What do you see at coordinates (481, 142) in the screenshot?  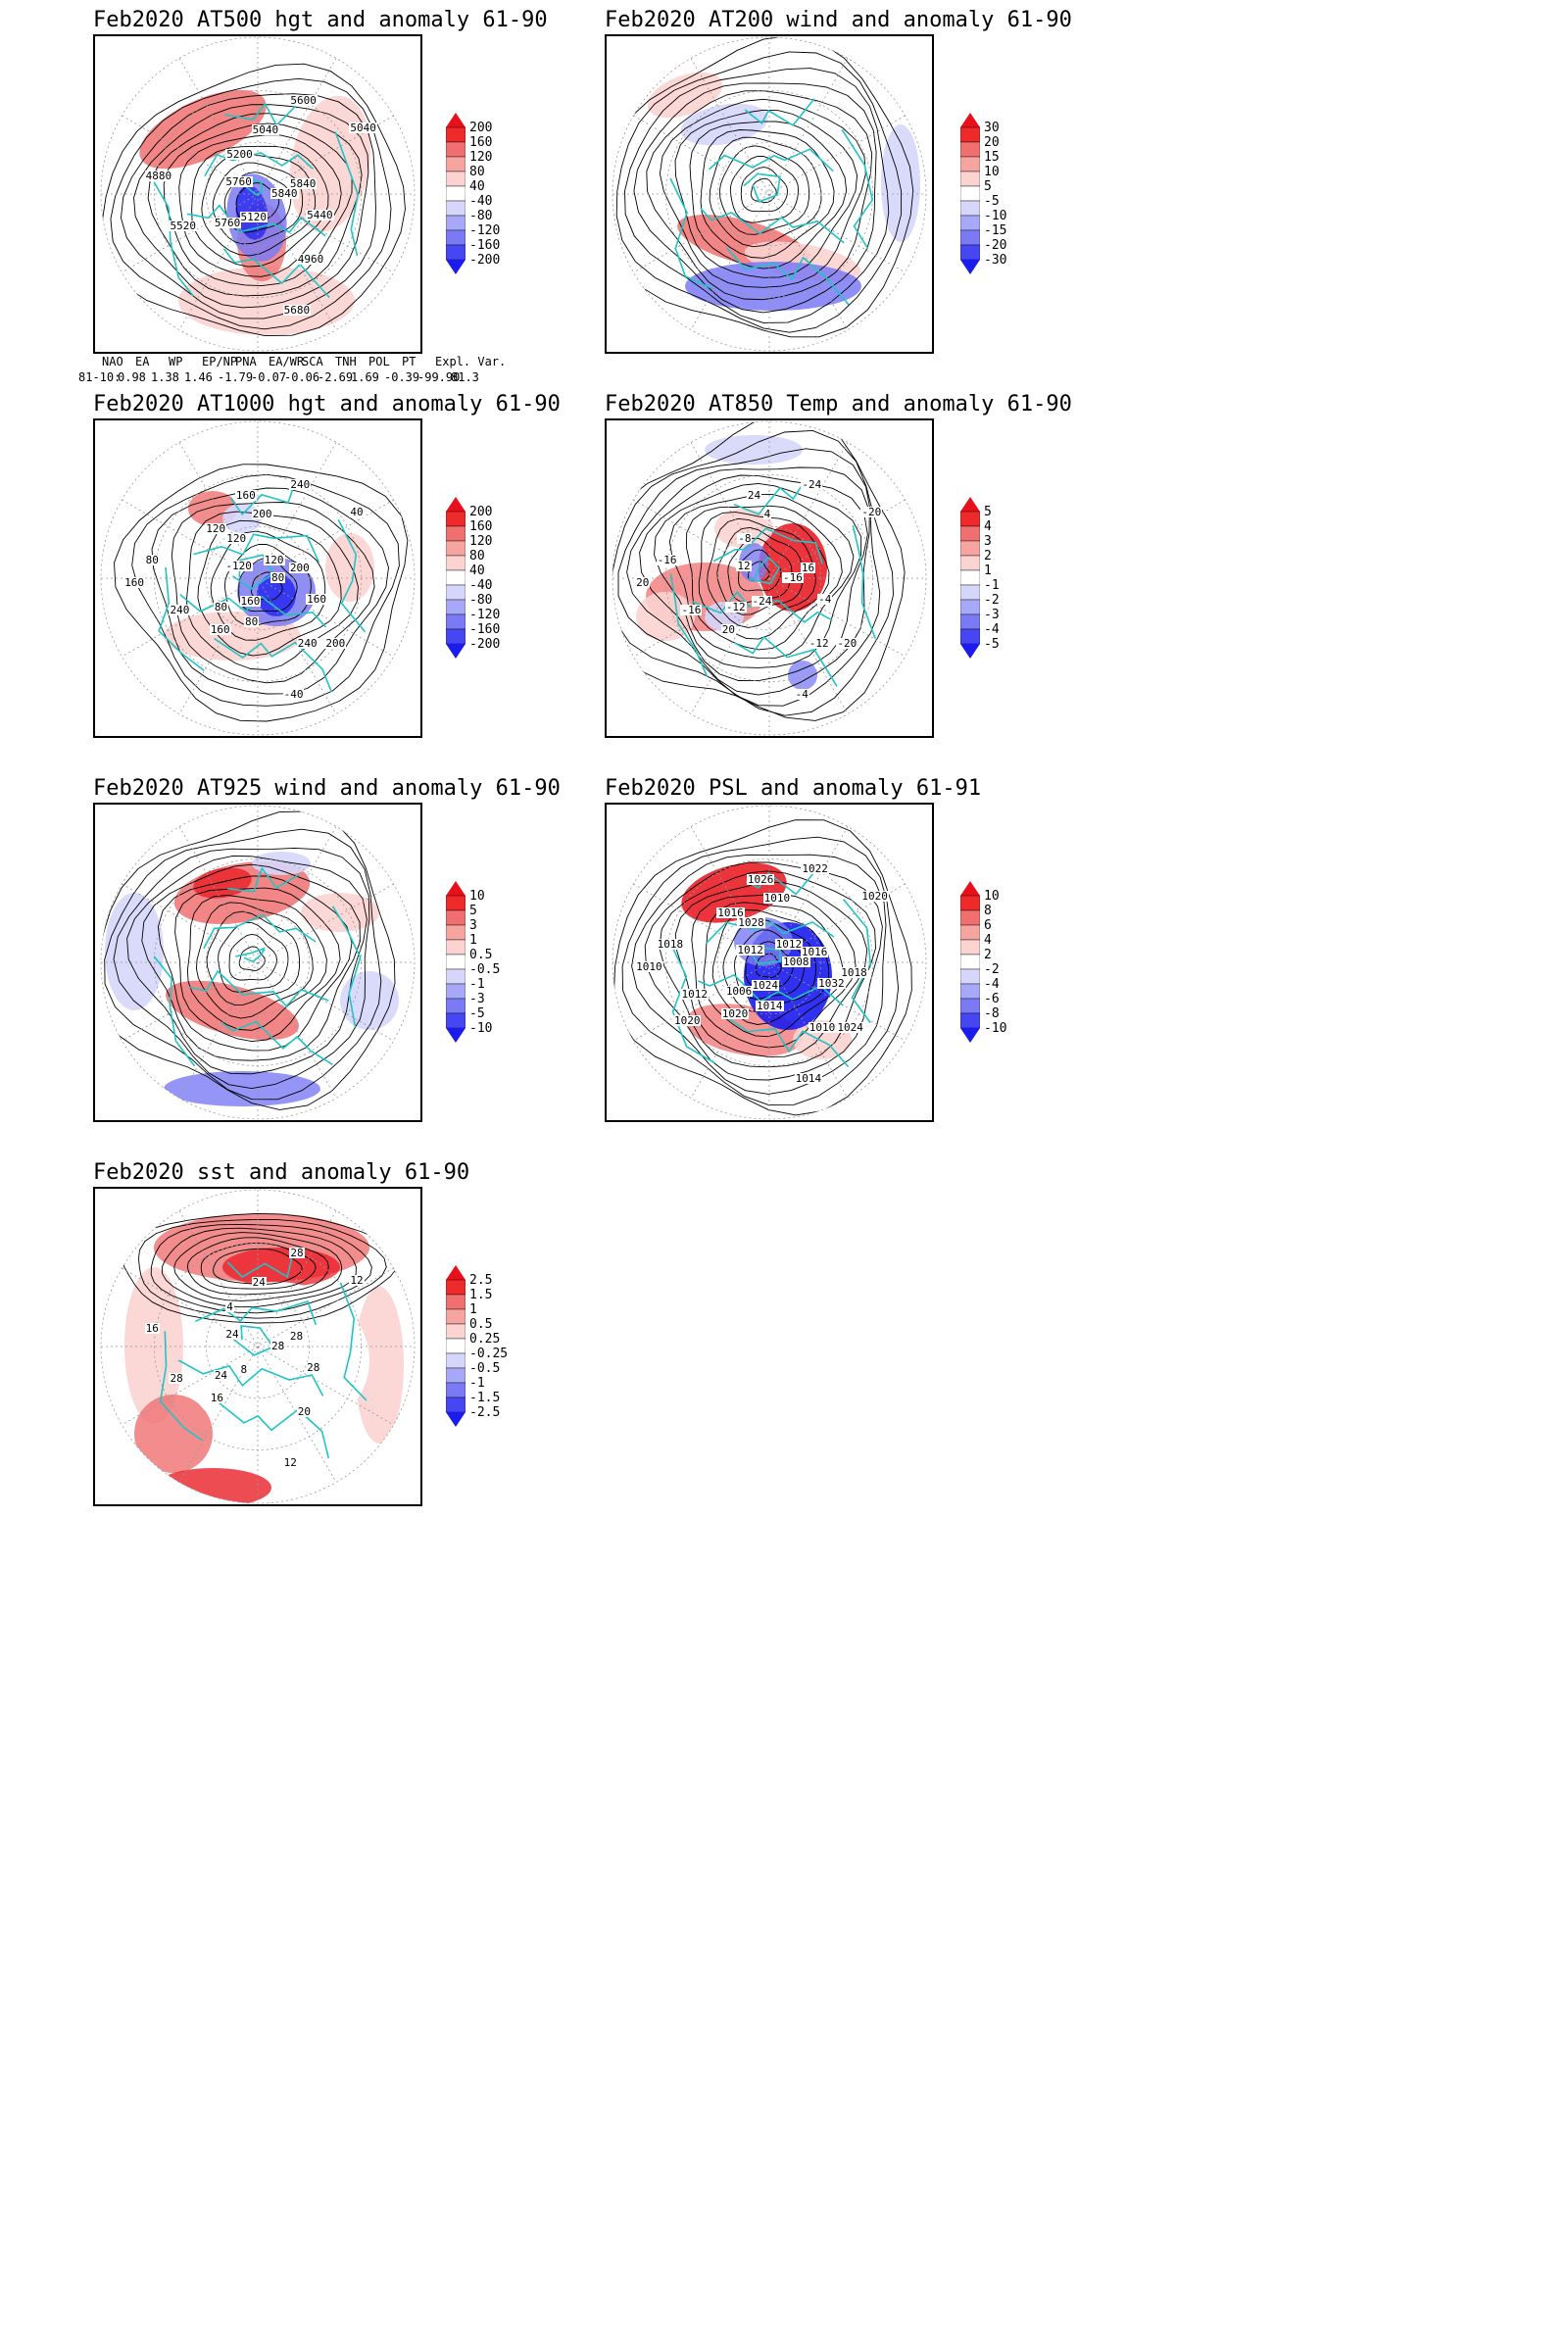 I see `colorbar-tick-label: 160` at bounding box center [481, 142].